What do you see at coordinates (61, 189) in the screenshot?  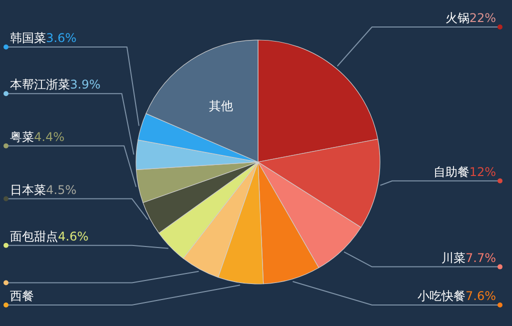 I see `data-label: 4.5%` at bounding box center [61, 189].